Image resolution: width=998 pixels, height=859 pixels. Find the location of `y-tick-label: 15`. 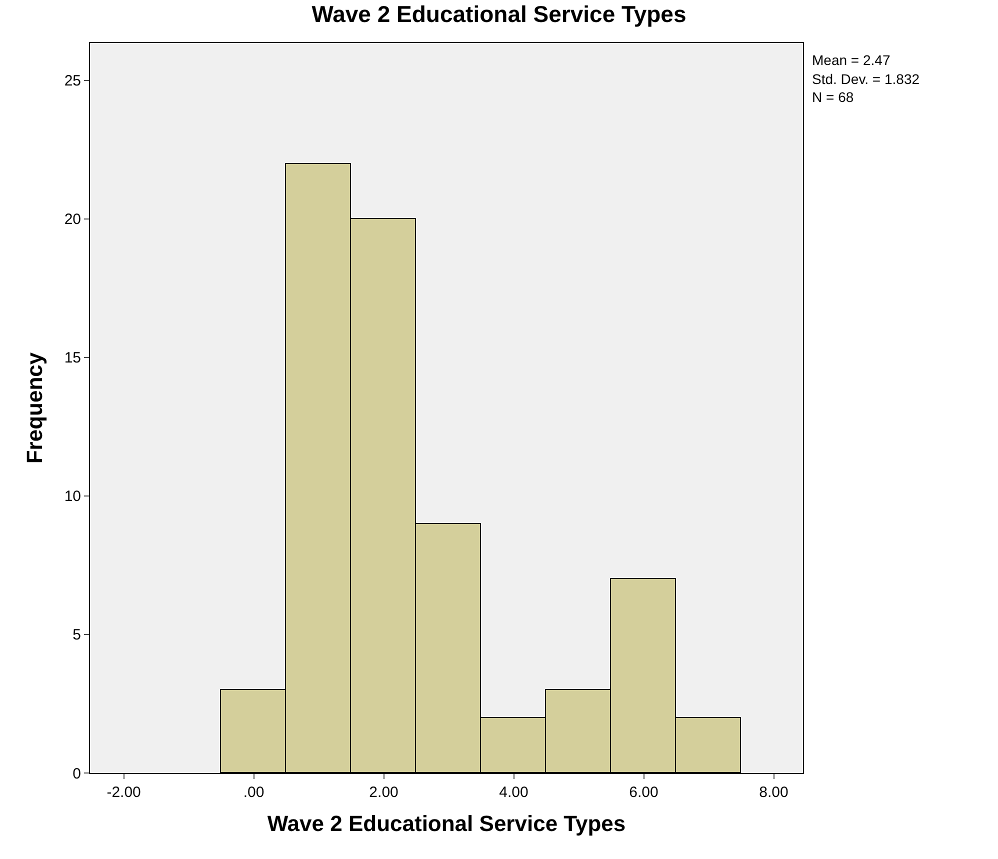

y-tick-label: 15 is located at coordinates (72, 358).